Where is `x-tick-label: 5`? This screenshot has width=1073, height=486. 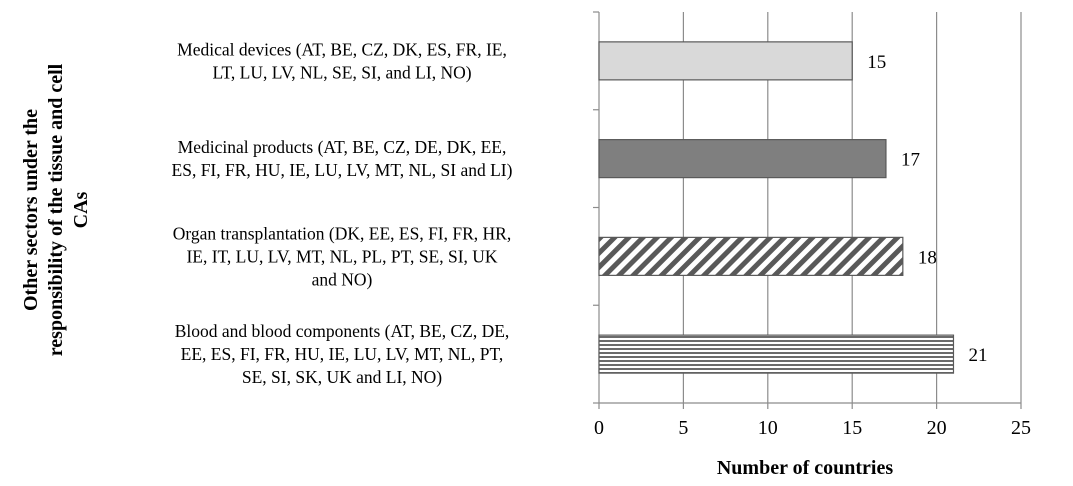
x-tick-label: 5 is located at coordinates (683, 428).